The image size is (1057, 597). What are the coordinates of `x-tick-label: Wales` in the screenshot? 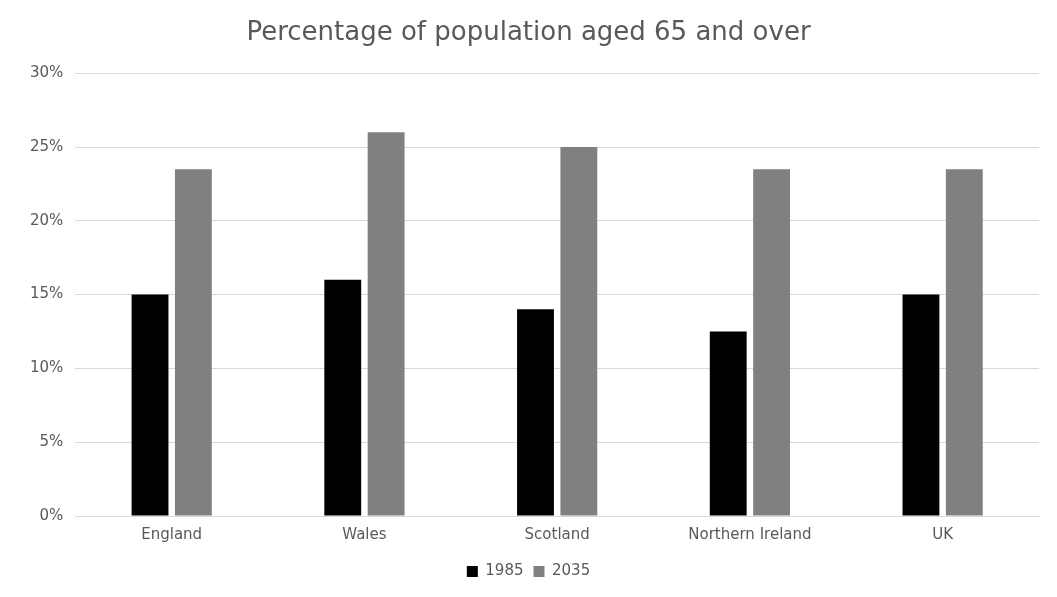 It's located at (364, 533).